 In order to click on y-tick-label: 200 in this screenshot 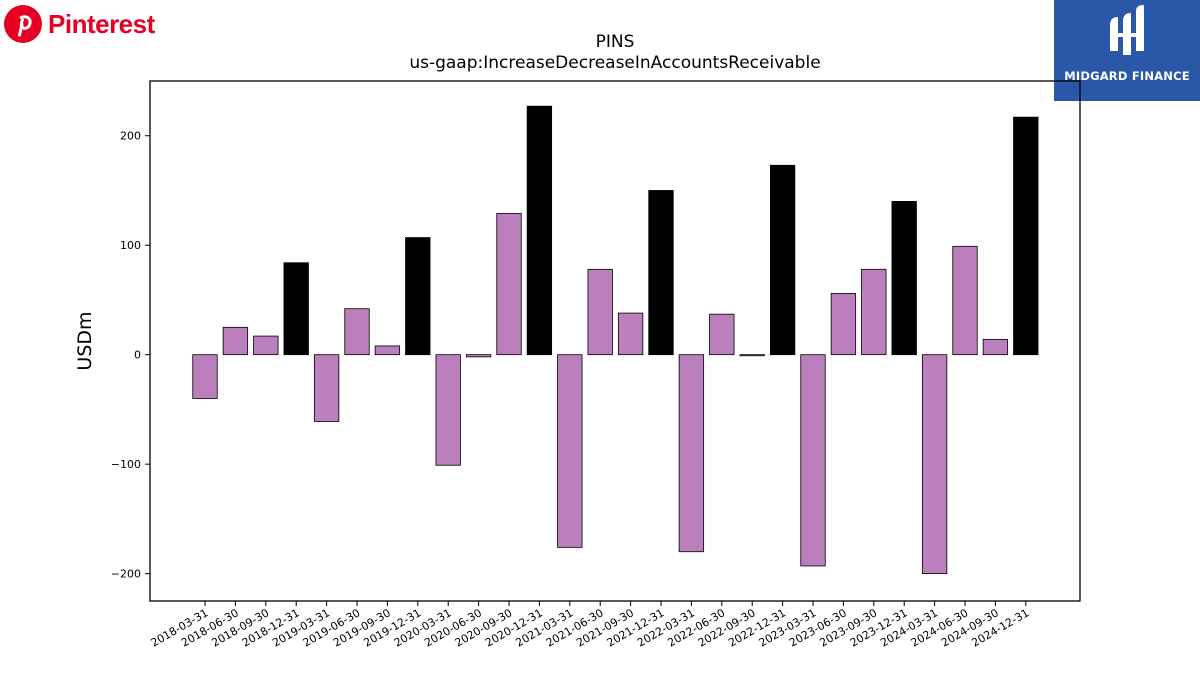, I will do `click(130, 136)`.